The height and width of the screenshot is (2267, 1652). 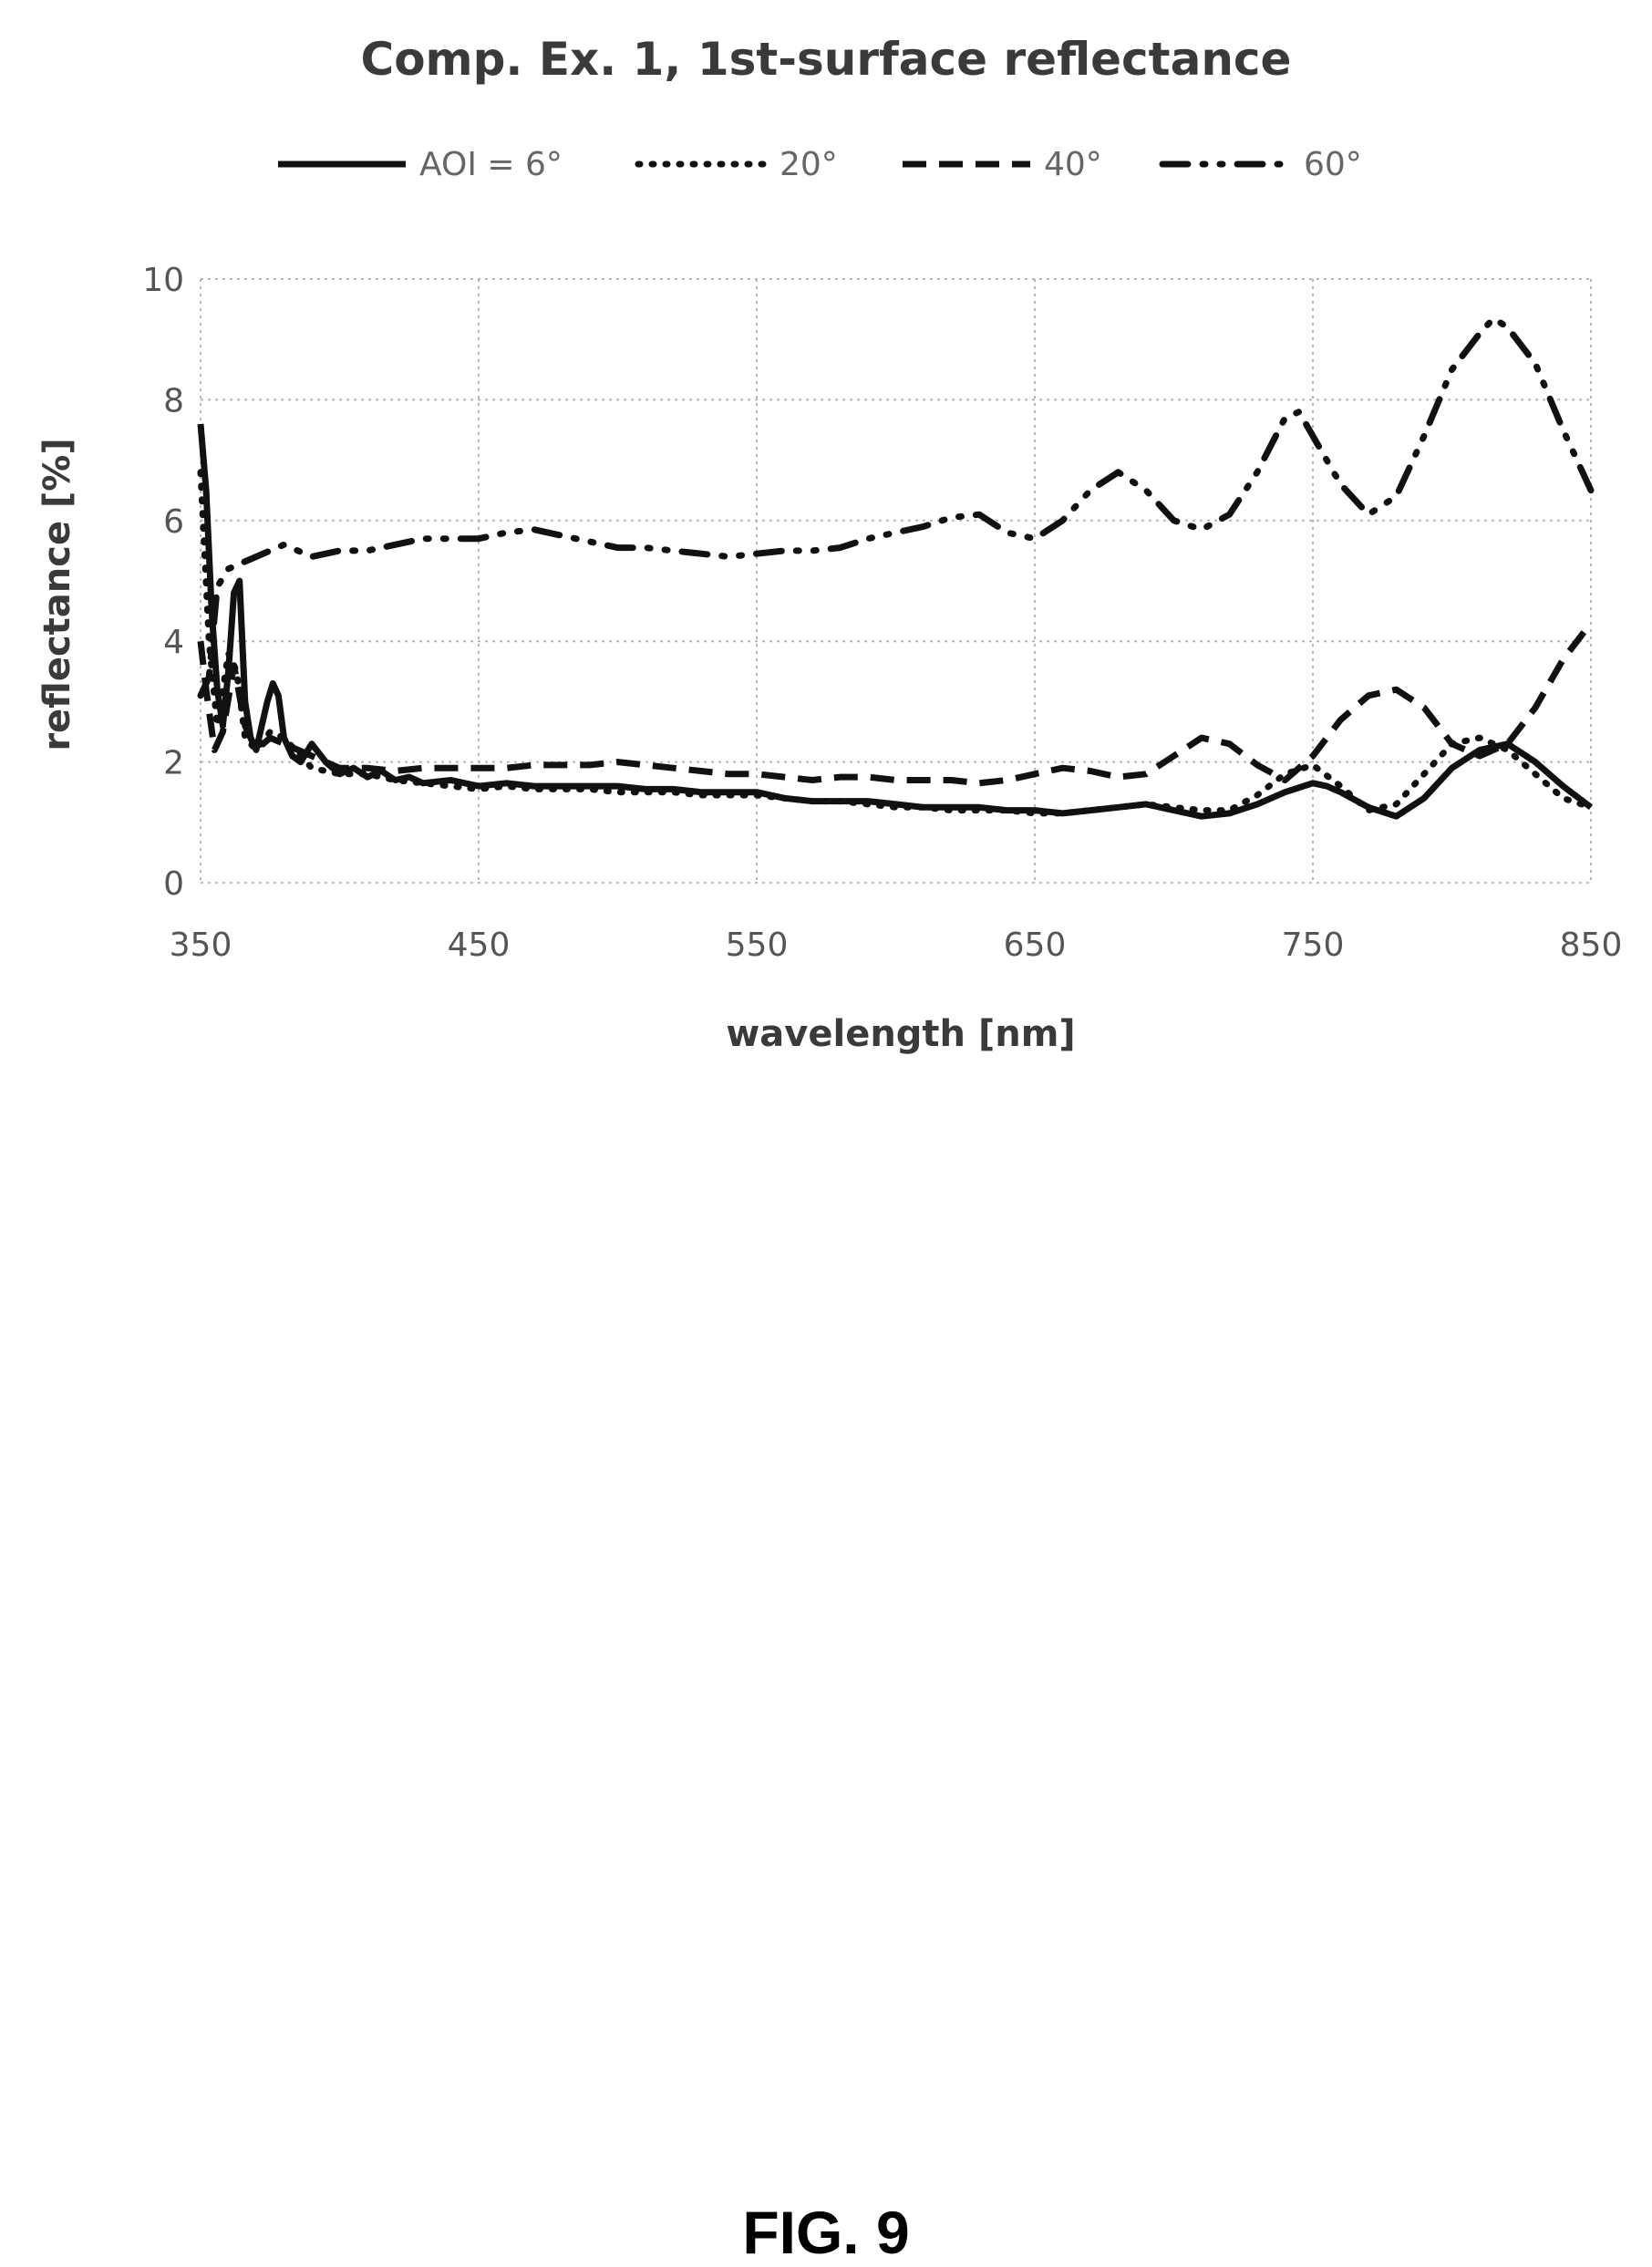 What do you see at coordinates (826, 59) in the screenshot?
I see `chart-title: Comp. Ex. 1, 1st-surface reflectance` at bounding box center [826, 59].